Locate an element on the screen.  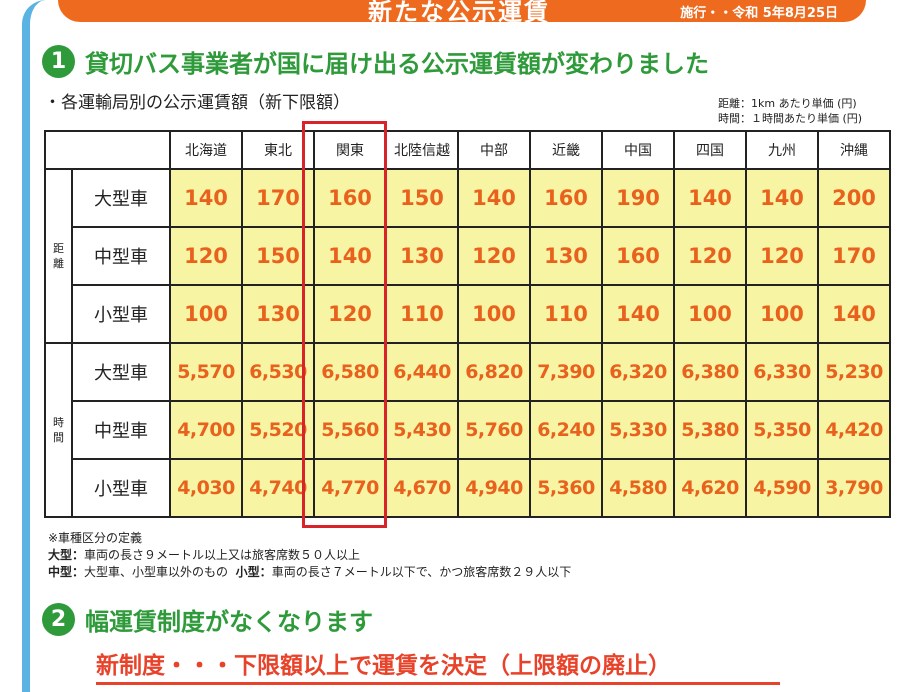
statement-underline is located at coordinates (438, 683).